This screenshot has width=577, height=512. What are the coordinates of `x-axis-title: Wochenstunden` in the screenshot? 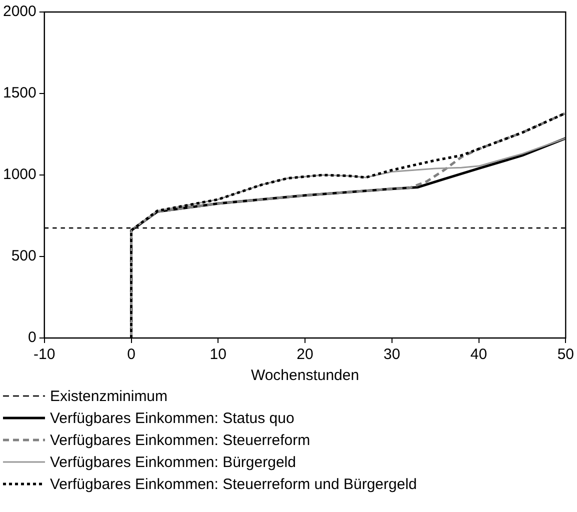 It's located at (305, 375).